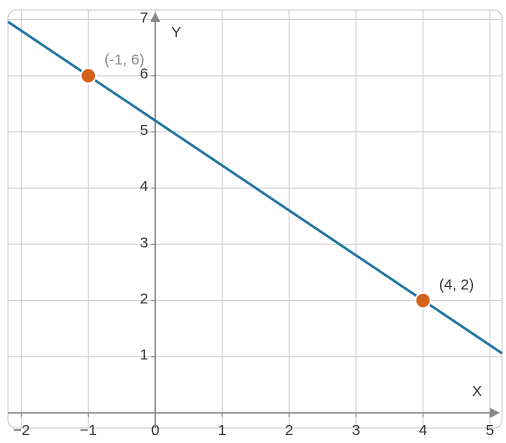  What do you see at coordinates (144, 18) in the screenshot?
I see `y-tick-label: 7` at bounding box center [144, 18].